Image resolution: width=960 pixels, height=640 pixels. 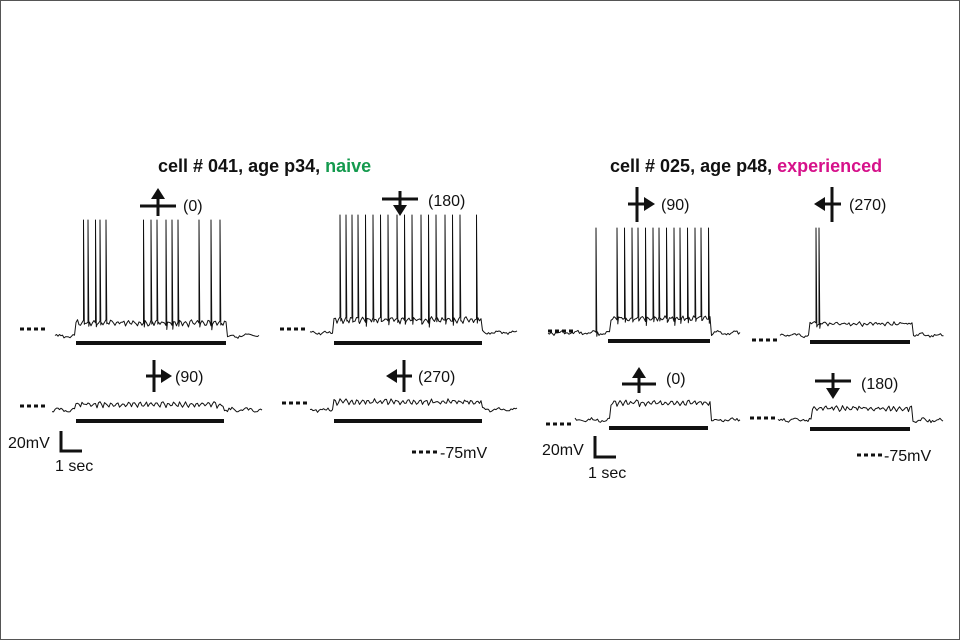 I want to click on right-trace-2-group: (0), so click(x=643, y=398).